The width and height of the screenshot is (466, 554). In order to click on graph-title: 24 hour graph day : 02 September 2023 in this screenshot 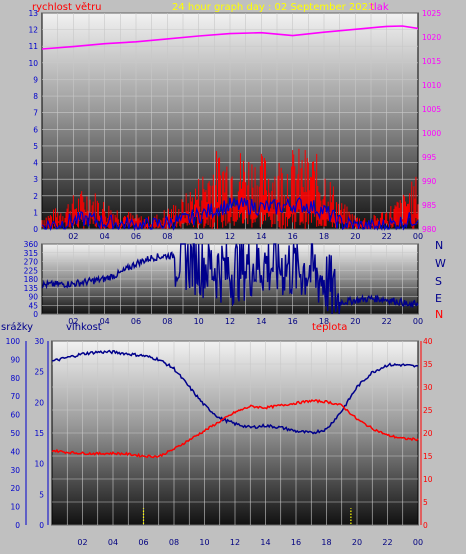, I will do `click(273, 7)`.